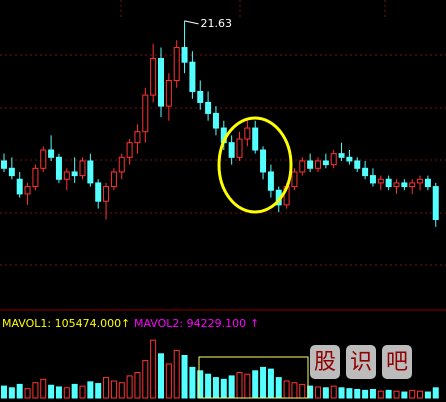  Describe the element at coordinates (255, 165) in the screenshot. I see `highlight-circle` at that location.